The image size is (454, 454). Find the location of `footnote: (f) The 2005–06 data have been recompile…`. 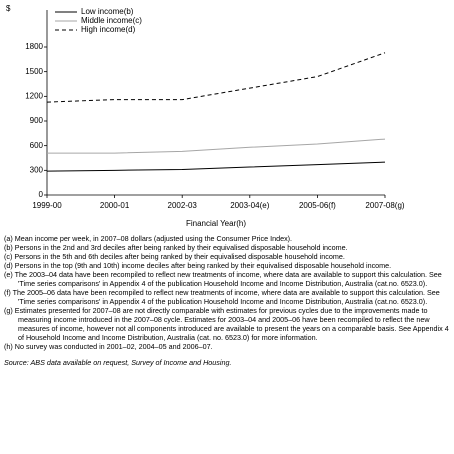

footnote: (f) The 2005–06 data have been recompile… is located at coordinates (222, 297).